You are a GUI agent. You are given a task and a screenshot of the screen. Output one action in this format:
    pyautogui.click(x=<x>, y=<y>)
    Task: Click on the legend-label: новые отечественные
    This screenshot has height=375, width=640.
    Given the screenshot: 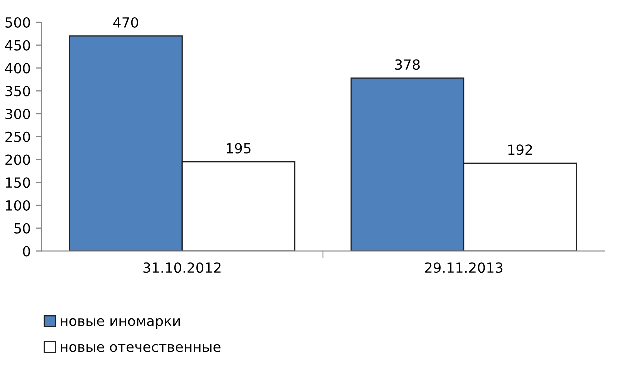 What is the action you would take?
    pyautogui.click(x=141, y=348)
    